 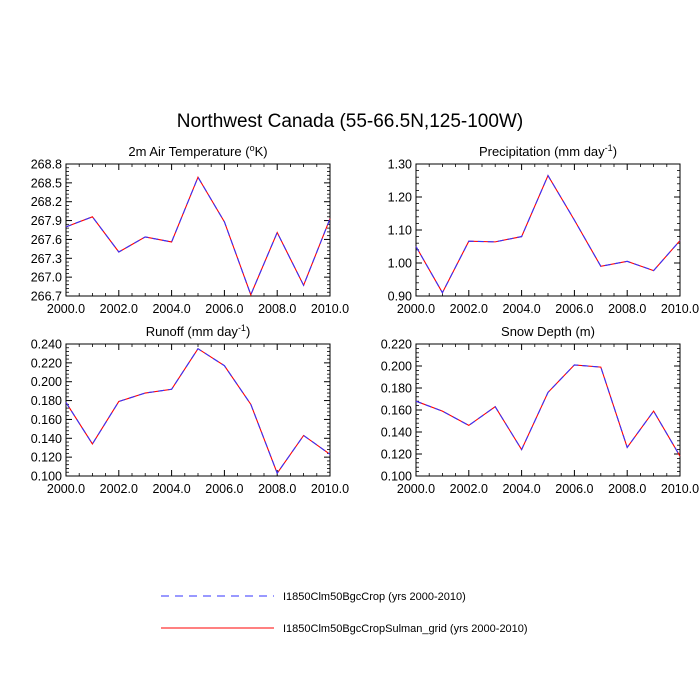 I want to click on legend-label: I1850Clm50BgcCrop (yrs 2000-2010), so click(x=374, y=597).